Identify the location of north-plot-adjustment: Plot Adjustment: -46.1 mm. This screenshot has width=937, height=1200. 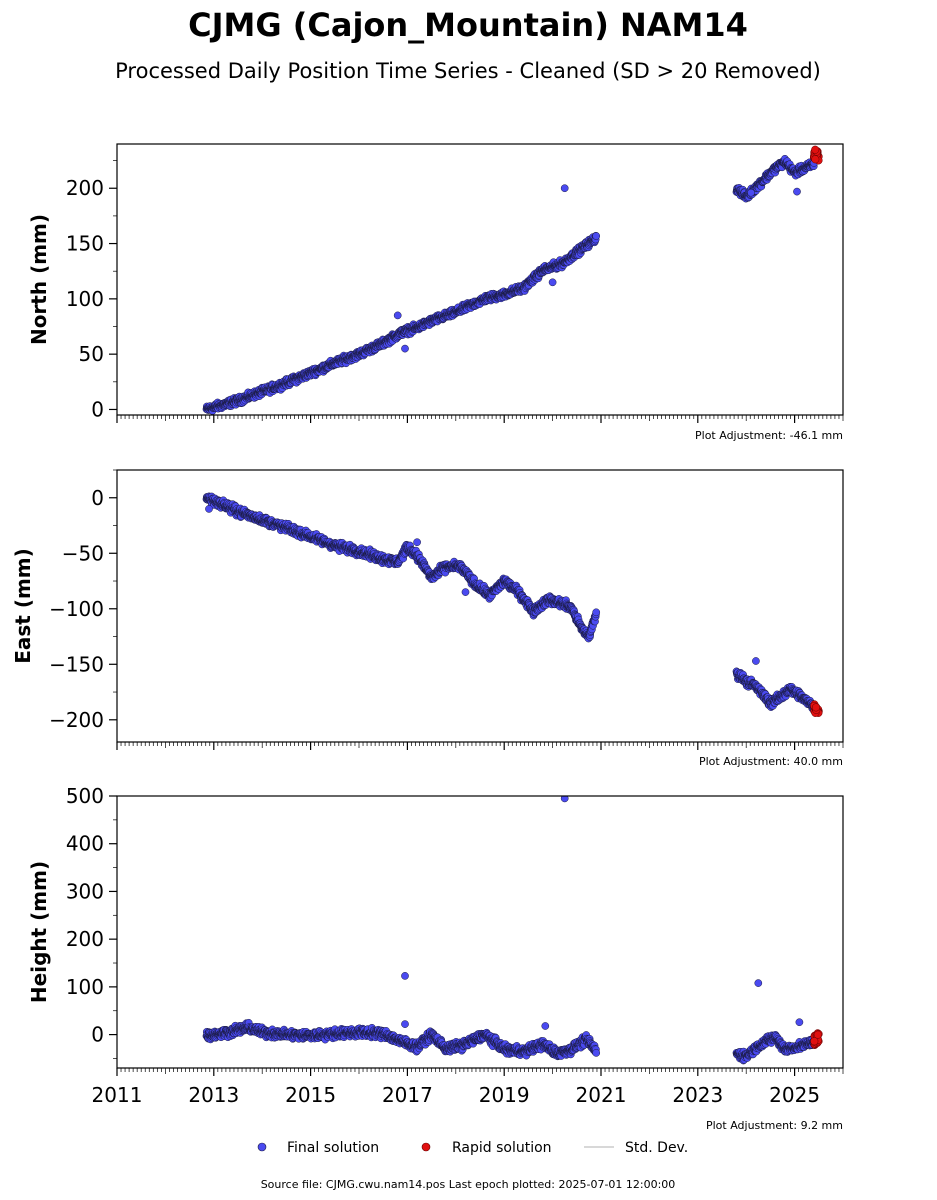
(769, 435).